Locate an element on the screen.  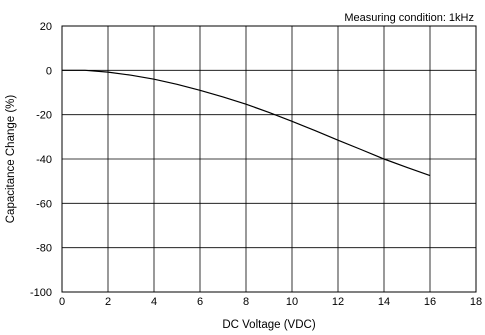
x-axis-label: DC Voltage (VDC) is located at coordinates (268, 325).